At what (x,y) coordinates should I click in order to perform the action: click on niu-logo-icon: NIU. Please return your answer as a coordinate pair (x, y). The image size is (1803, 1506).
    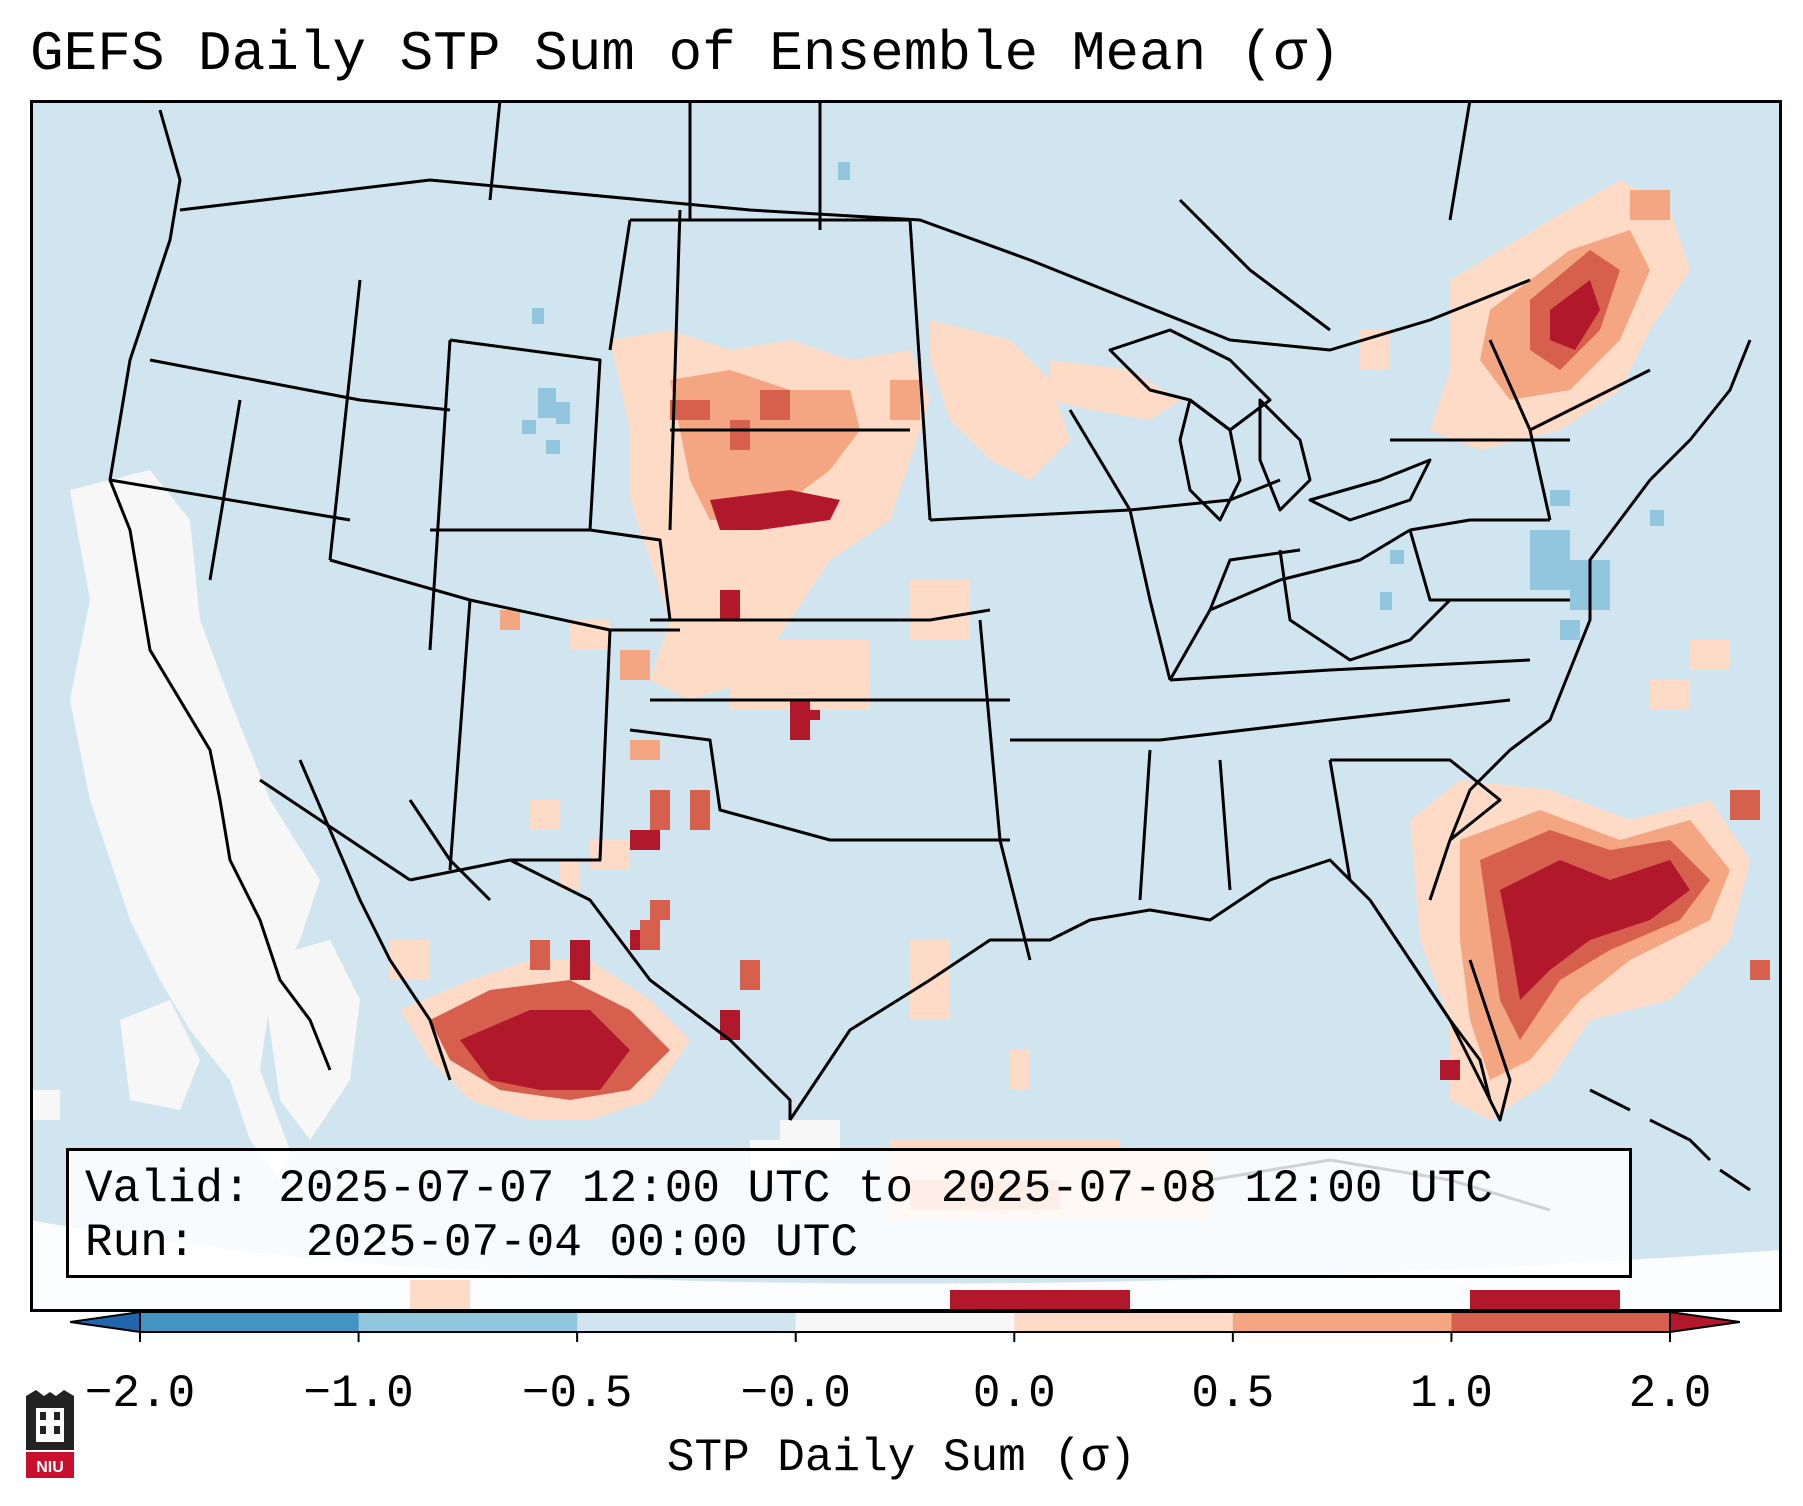
    Looking at the image, I should click on (50, 1434).